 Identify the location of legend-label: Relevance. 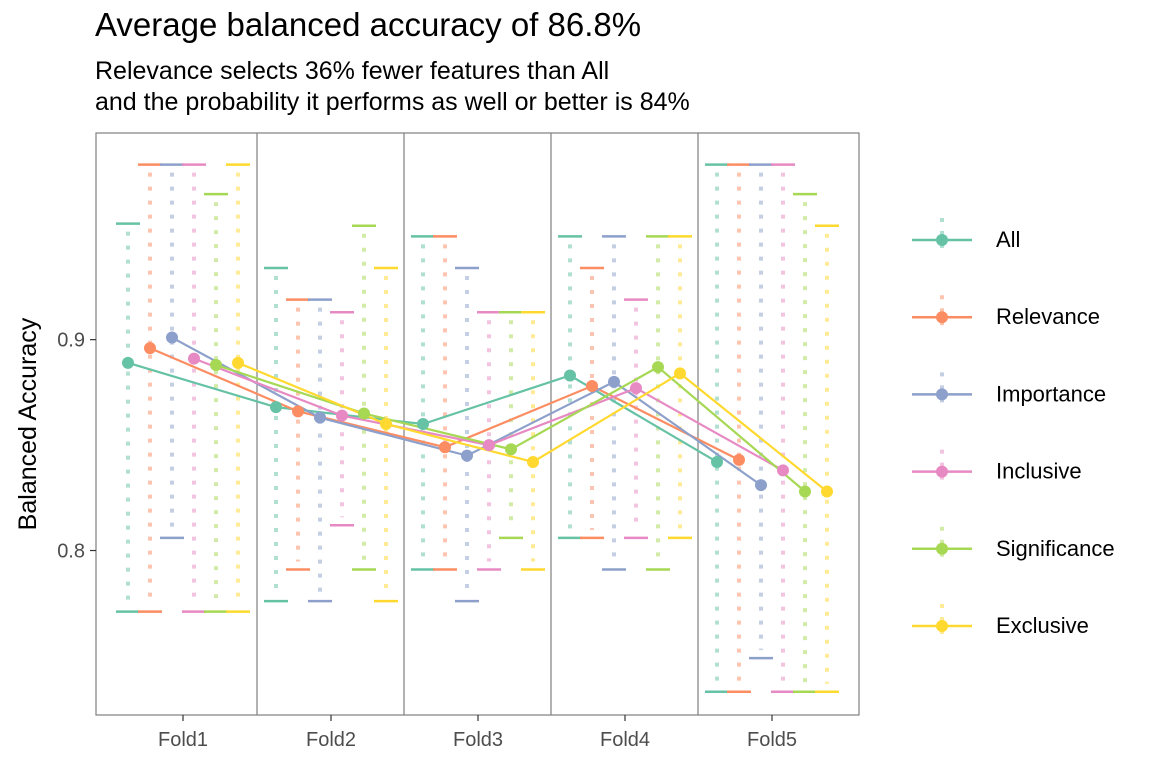
(1048, 316).